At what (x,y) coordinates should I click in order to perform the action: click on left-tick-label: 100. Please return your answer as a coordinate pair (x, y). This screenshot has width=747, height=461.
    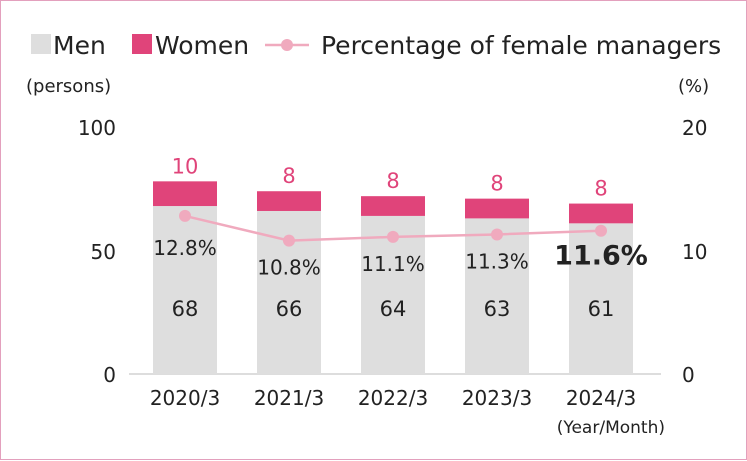
    Looking at the image, I should click on (97, 128).